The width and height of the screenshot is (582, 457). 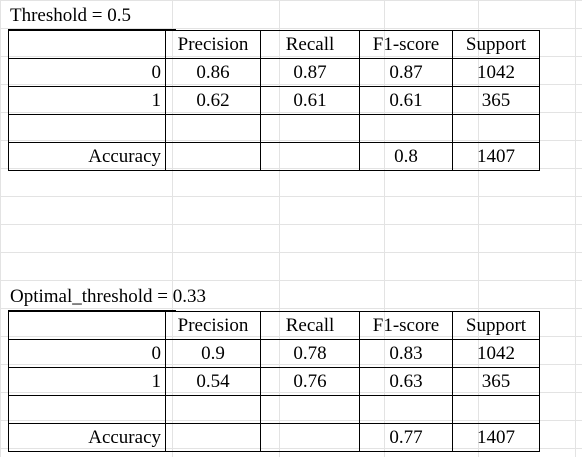 What do you see at coordinates (213, 72) in the screenshot?
I see `precision-cell: 0.86` at bounding box center [213, 72].